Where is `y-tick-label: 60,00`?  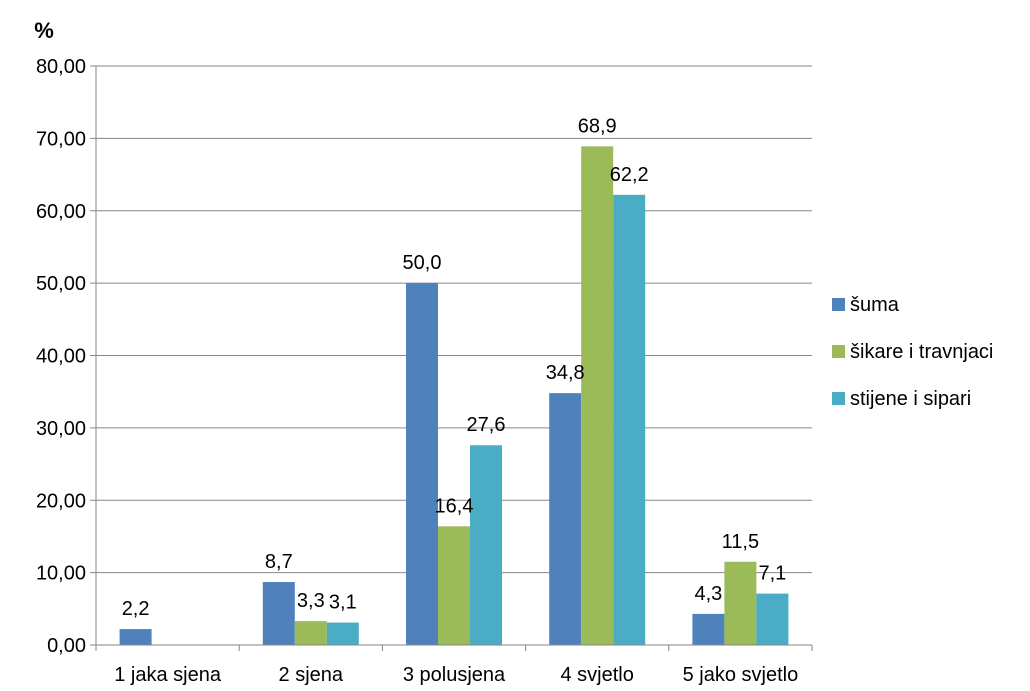
y-tick-label: 60,00 is located at coordinates (61, 212).